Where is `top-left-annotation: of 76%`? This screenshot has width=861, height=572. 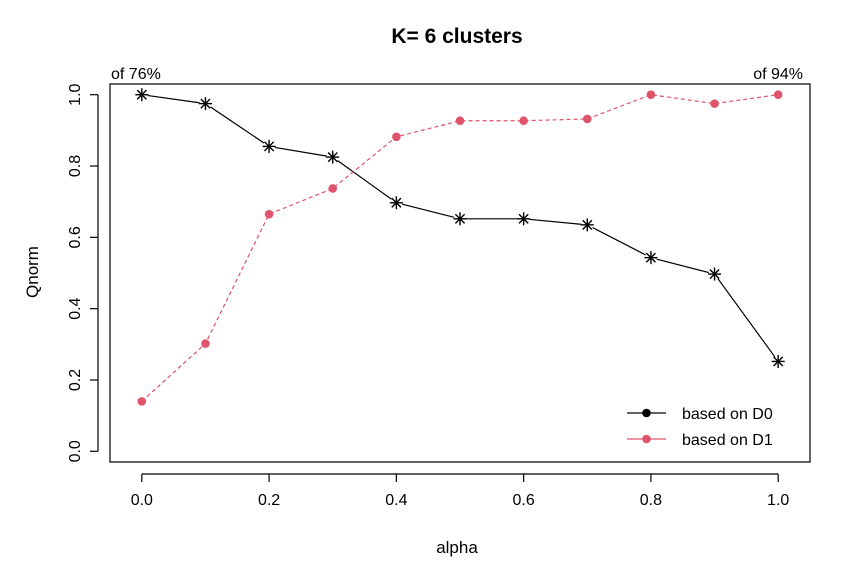 top-left-annotation: of 76% is located at coordinates (136, 74).